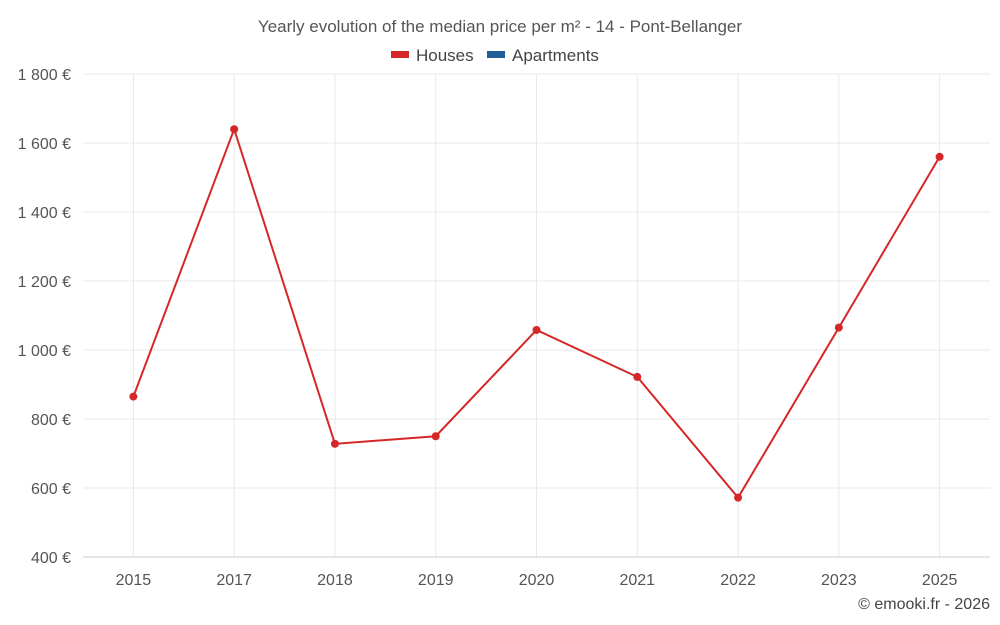 This screenshot has width=1000, height=625. What do you see at coordinates (537, 580) in the screenshot?
I see `x-tick-label: 2020` at bounding box center [537, 580].